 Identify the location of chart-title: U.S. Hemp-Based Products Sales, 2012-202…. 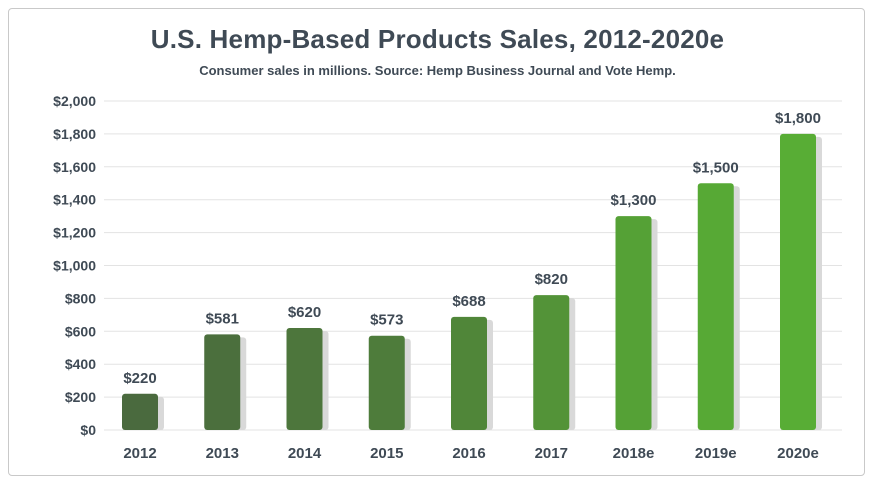
(437, 39).